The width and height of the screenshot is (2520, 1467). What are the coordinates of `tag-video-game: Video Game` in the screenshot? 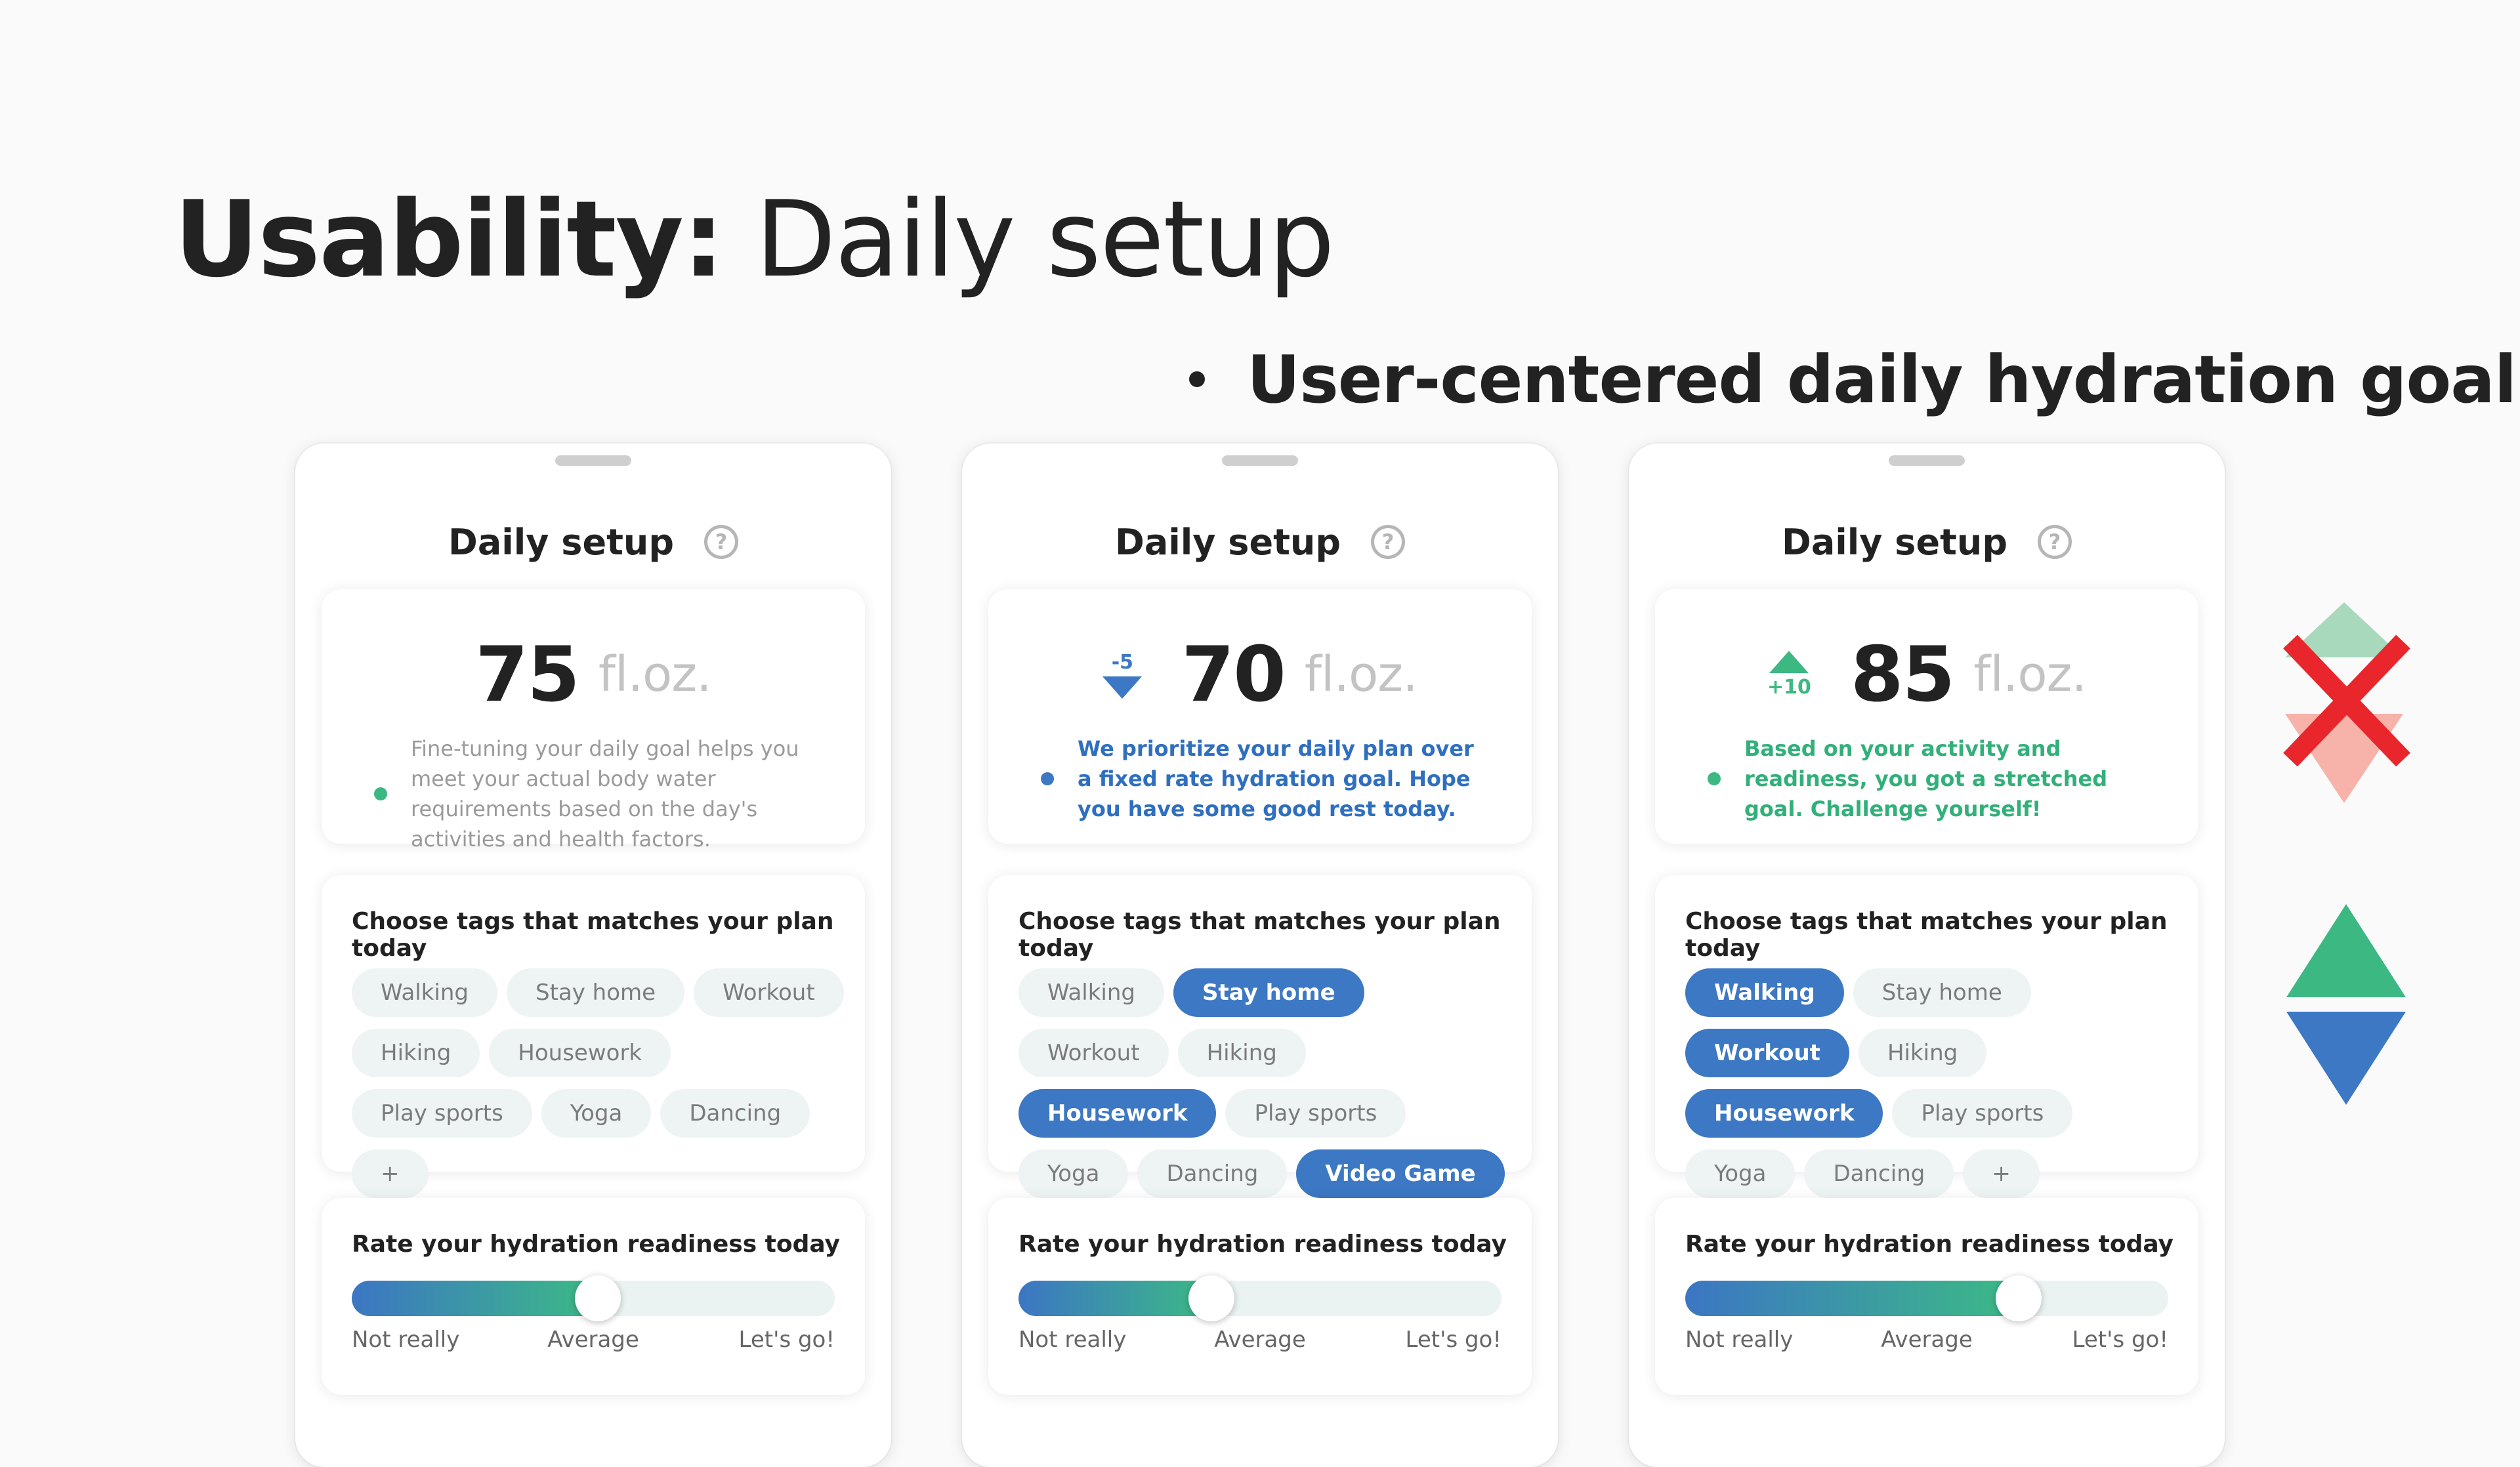 It's located at (1400, 1173).